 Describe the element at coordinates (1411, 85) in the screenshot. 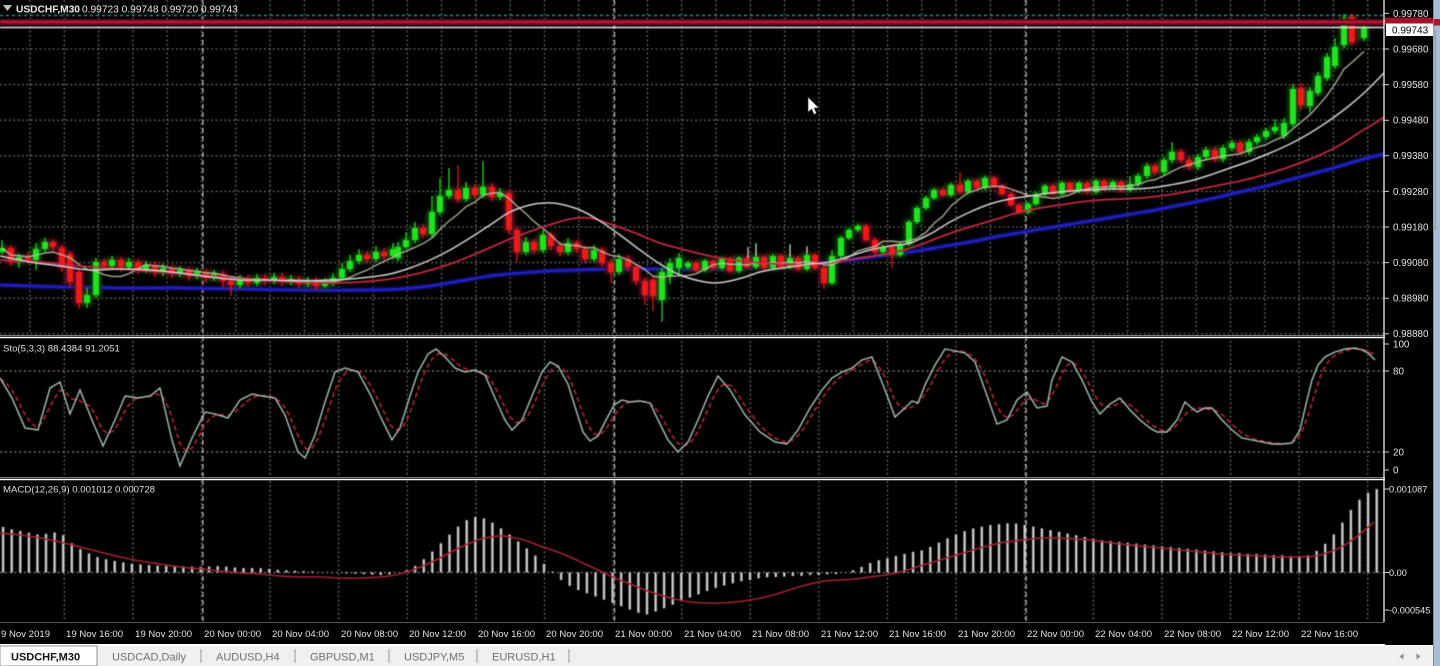

I see `svg-text: 0.99580` at that location.